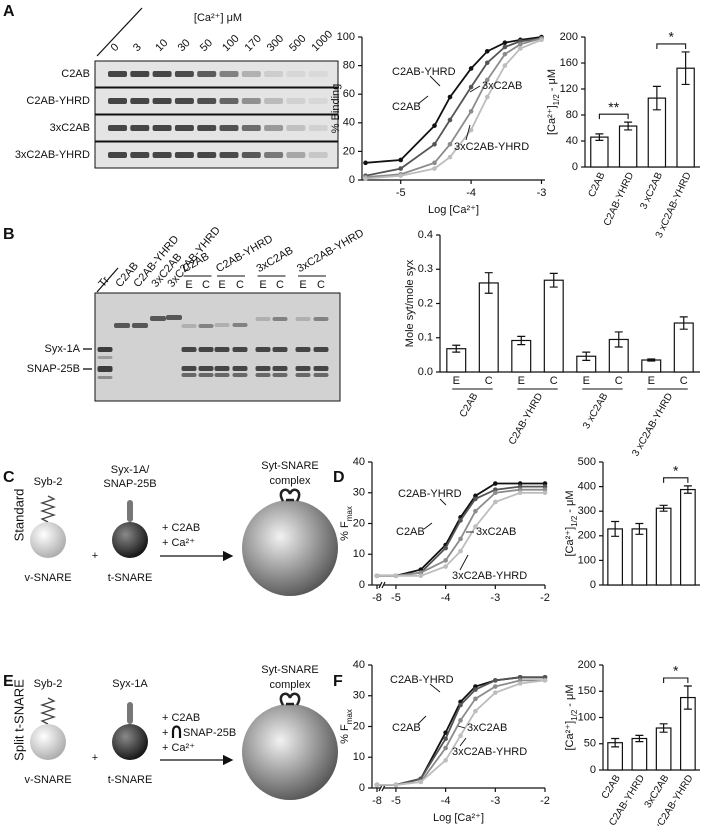 This screenshot has height=826, width=712. I want to click on vesicle-label: t-SNARE, so click(130, 578).